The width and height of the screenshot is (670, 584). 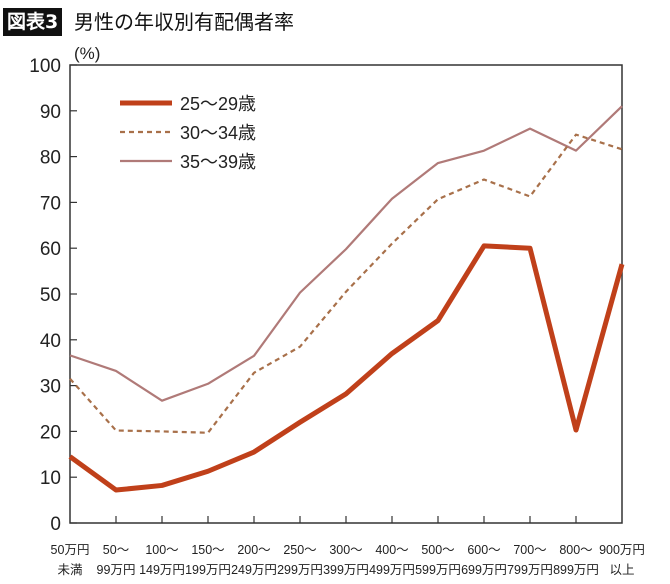 I want to click on x-tick-label: 700〜, so click(x=529, y=550).